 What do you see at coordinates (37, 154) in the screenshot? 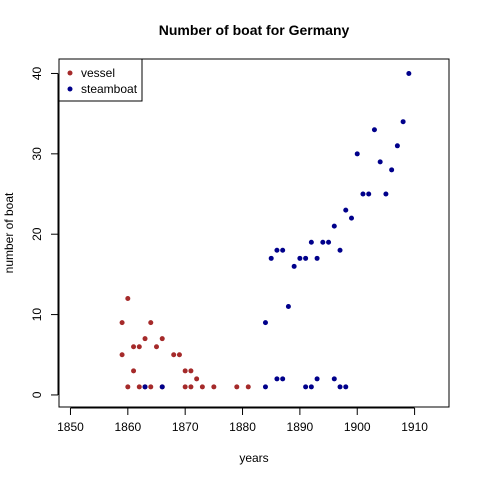
I see `y-tick-label: 30` at bounding box center [37, 154].